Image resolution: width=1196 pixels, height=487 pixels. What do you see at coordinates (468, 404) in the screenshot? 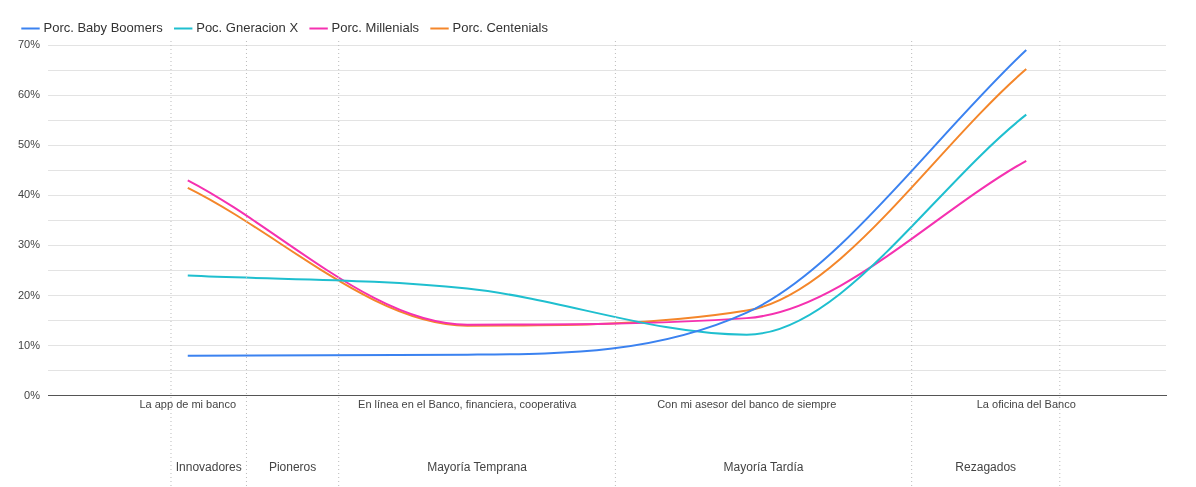
I see `x-tick-label: En línea en el Banco, financiera, cooperativa` at bounding box center [468, 404].